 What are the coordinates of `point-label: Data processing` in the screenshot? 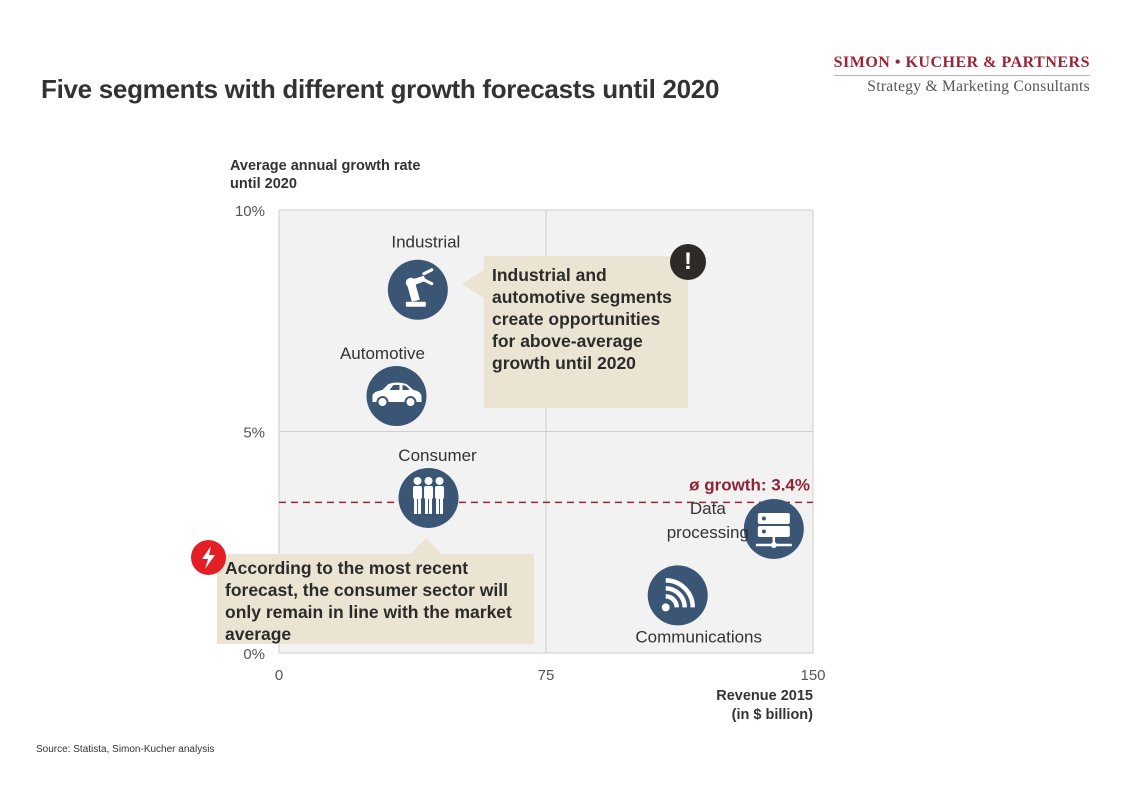 It's located at (708, 520).